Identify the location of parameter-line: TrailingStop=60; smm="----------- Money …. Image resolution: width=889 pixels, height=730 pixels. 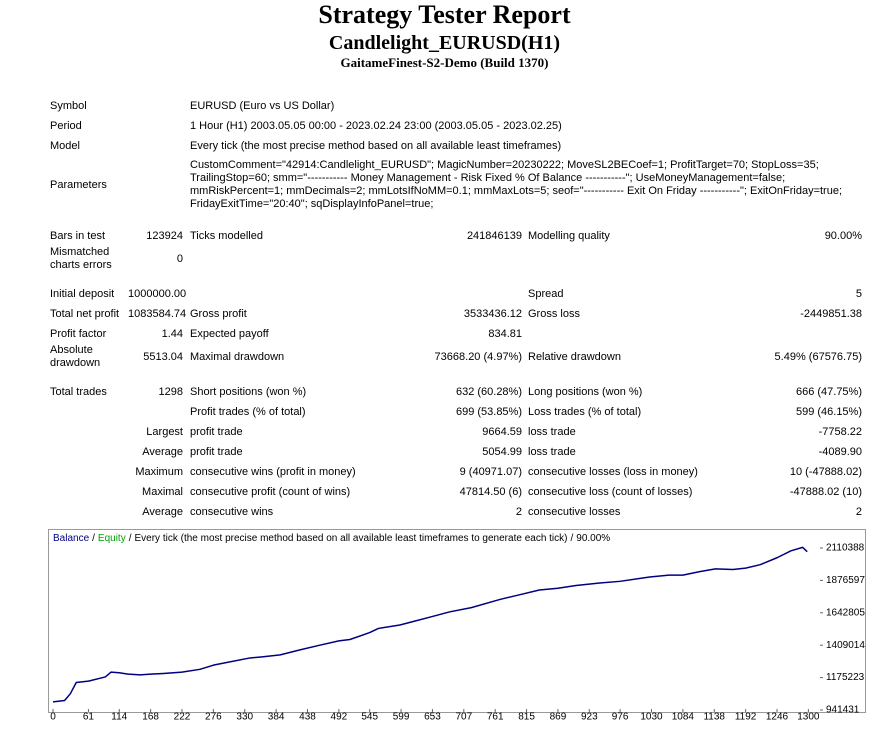
(488, 178).